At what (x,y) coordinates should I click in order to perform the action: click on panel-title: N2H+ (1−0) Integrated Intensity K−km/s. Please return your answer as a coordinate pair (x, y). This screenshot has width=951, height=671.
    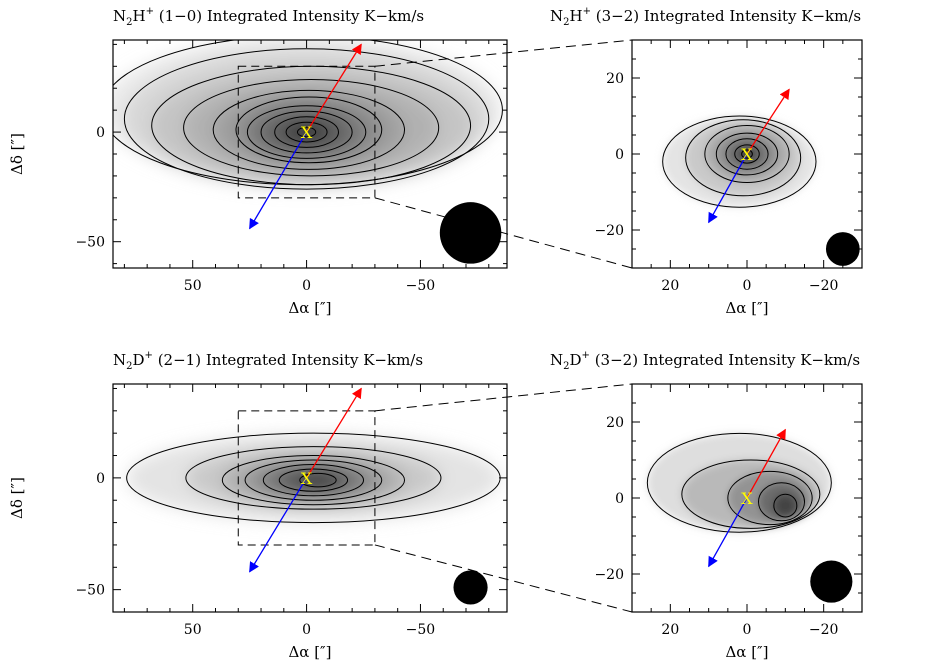
    Looking at the image, I should click on (268, 17).